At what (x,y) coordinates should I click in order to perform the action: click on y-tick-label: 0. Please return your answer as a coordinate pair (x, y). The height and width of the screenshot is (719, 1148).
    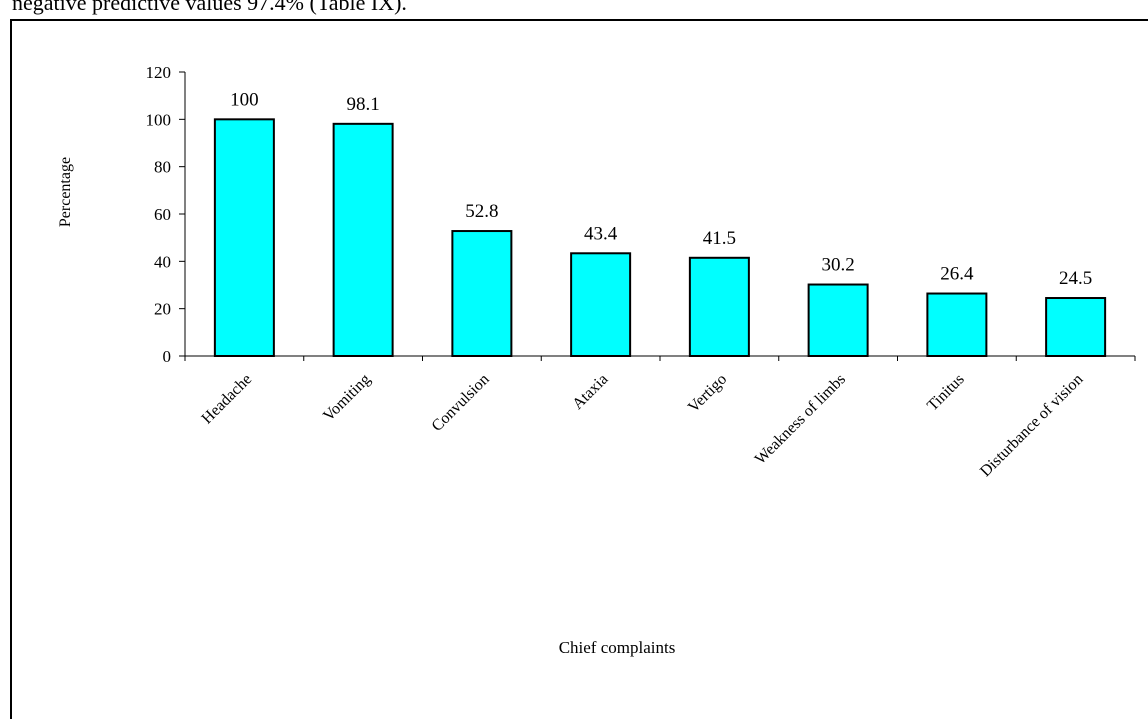
    Looking at the image, I should click on (167, 356).